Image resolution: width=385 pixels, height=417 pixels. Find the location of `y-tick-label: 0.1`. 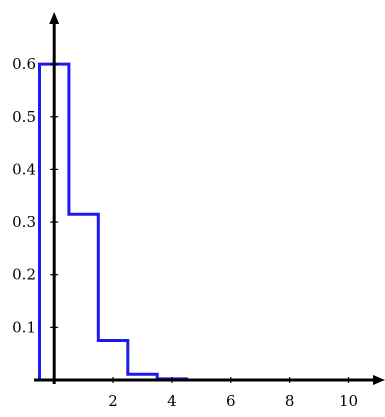

y-tick-label: 0.1 is located at coordinates (24, 327).